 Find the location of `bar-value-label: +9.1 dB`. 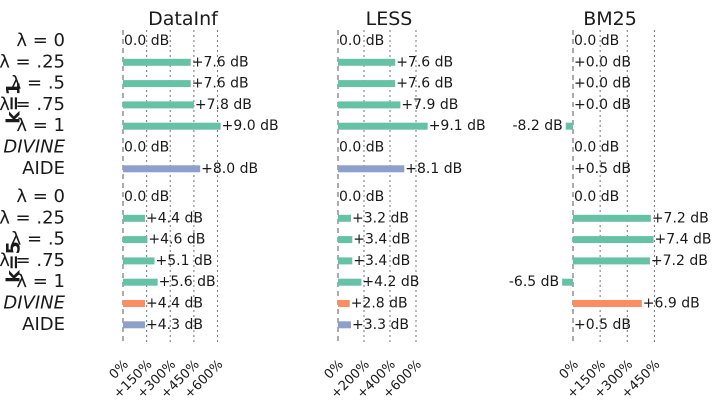

bar-value-label: +9.1 dB is located at coordinates (457, 126).